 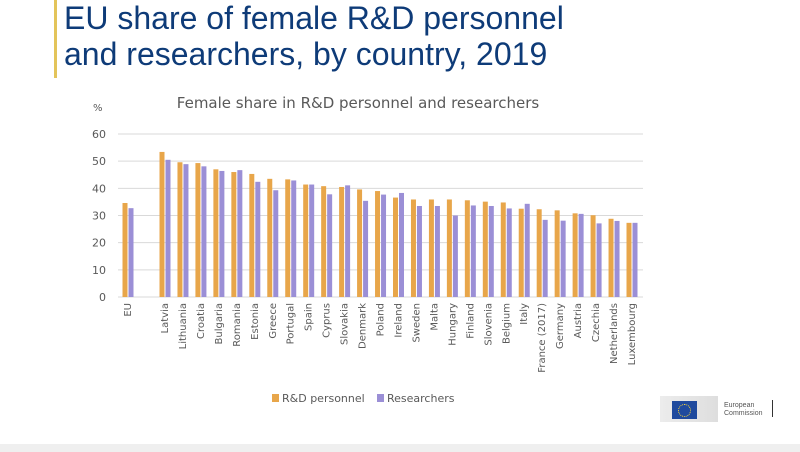 I want to click on bar-rd-personnel-france-2017-, so click(x=539, y=253).